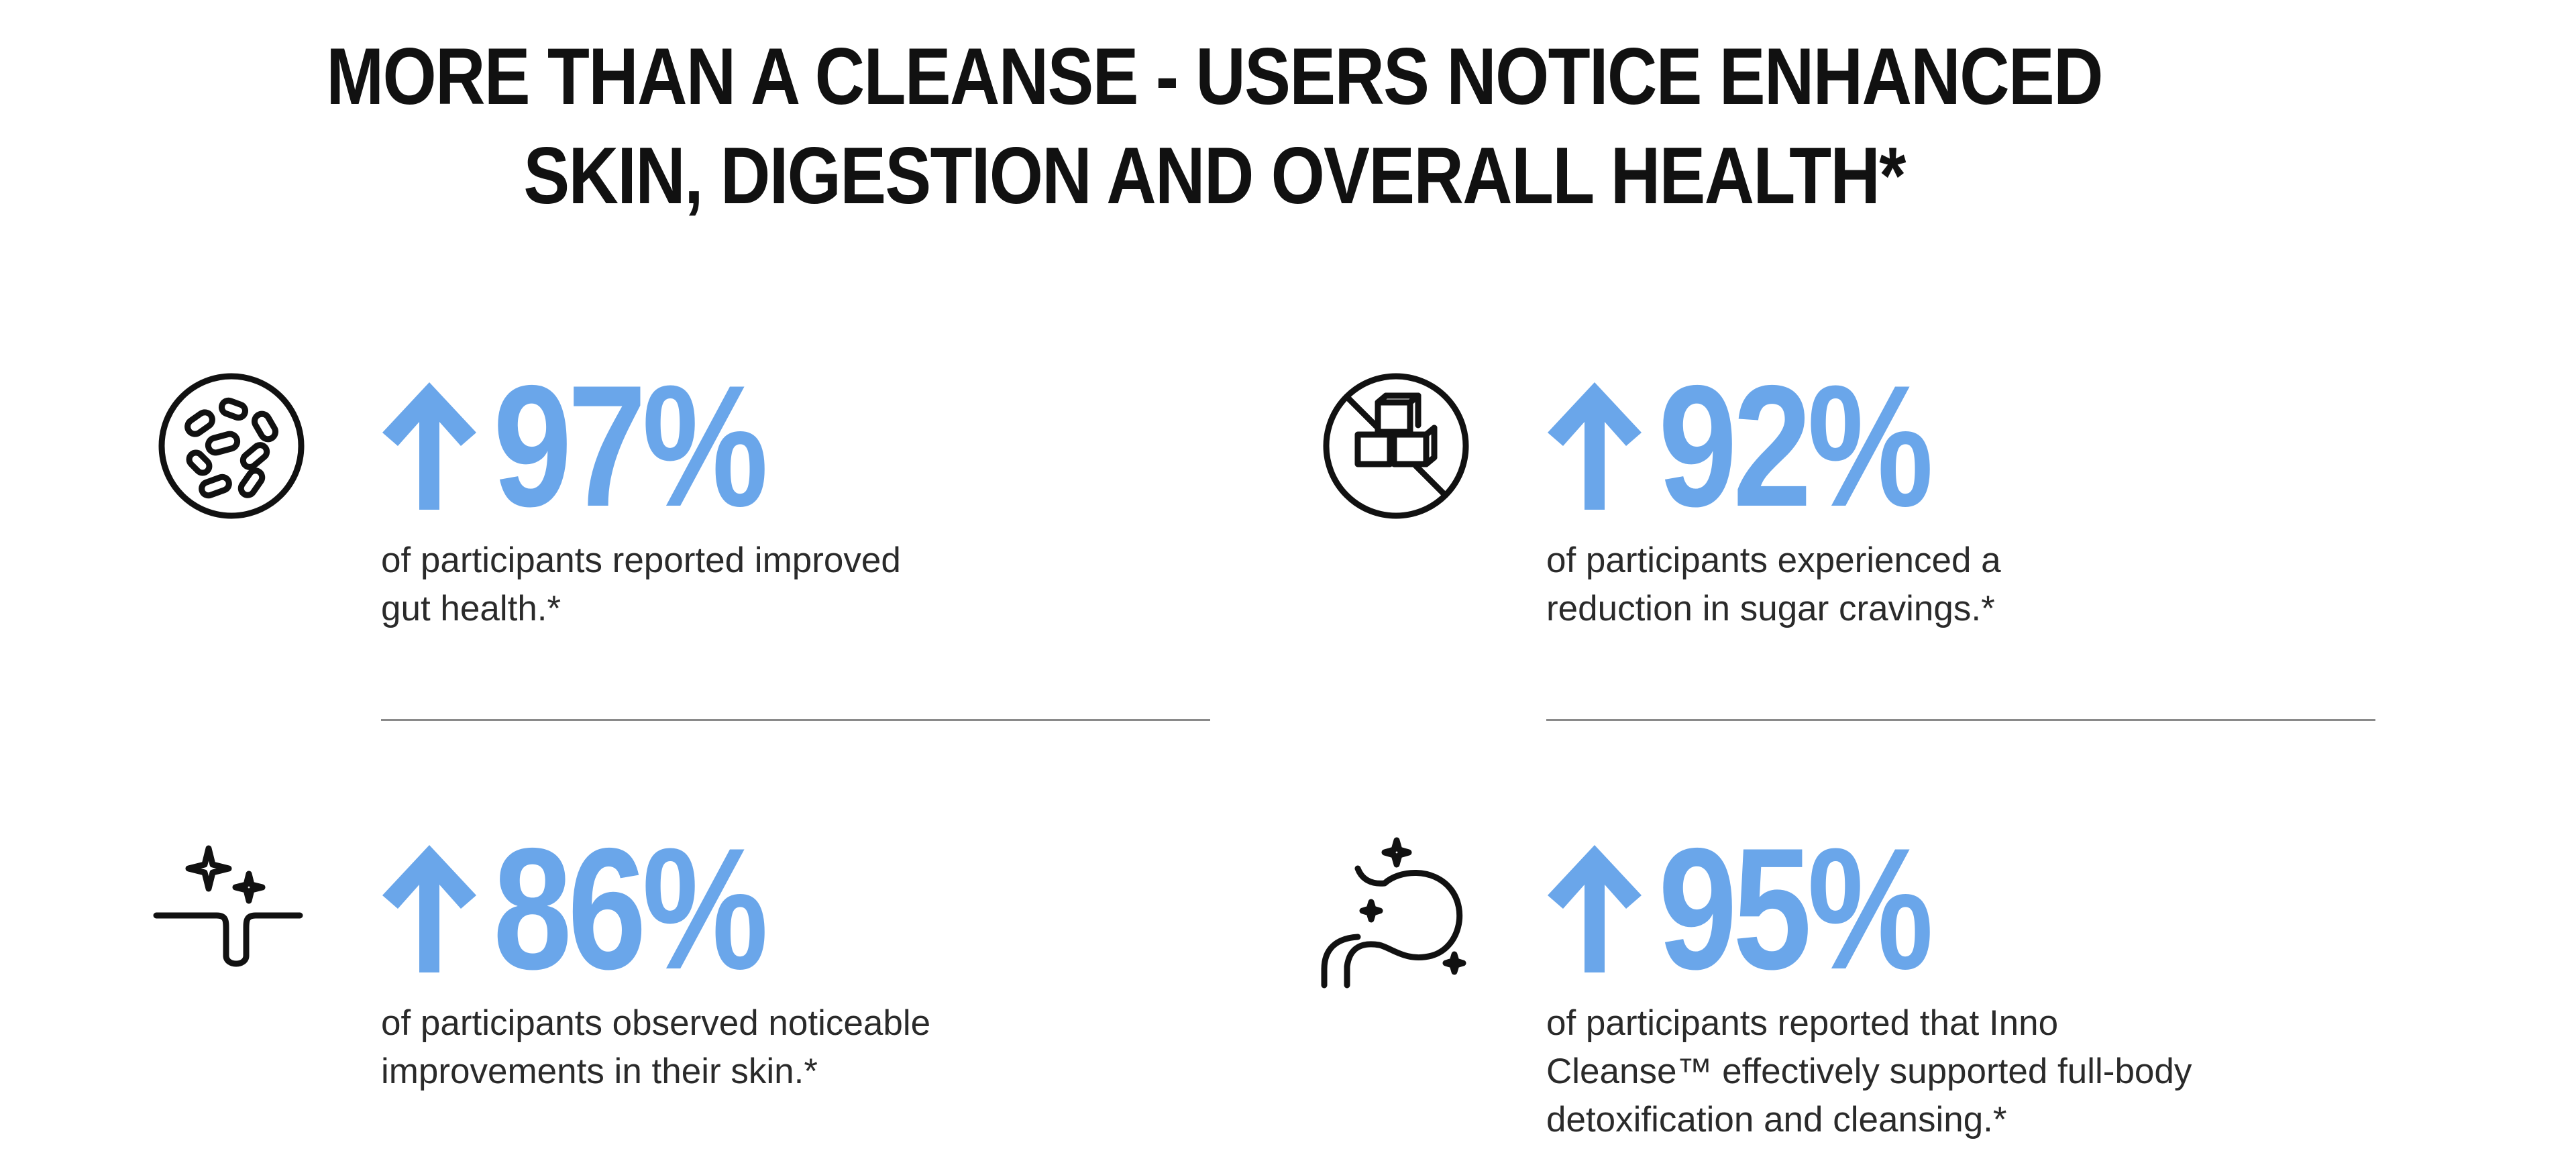  I want to click on stat-value: 95%, so click(1795, 909).